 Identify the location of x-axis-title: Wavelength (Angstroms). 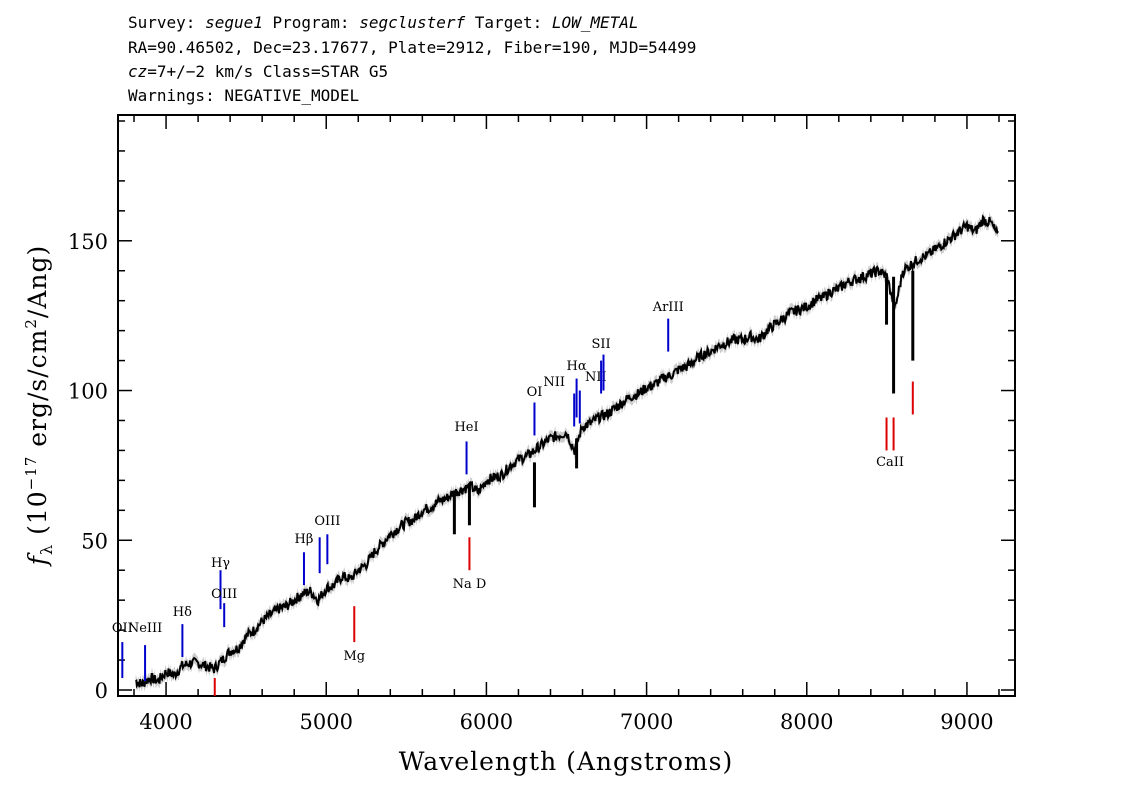
(566, 761).